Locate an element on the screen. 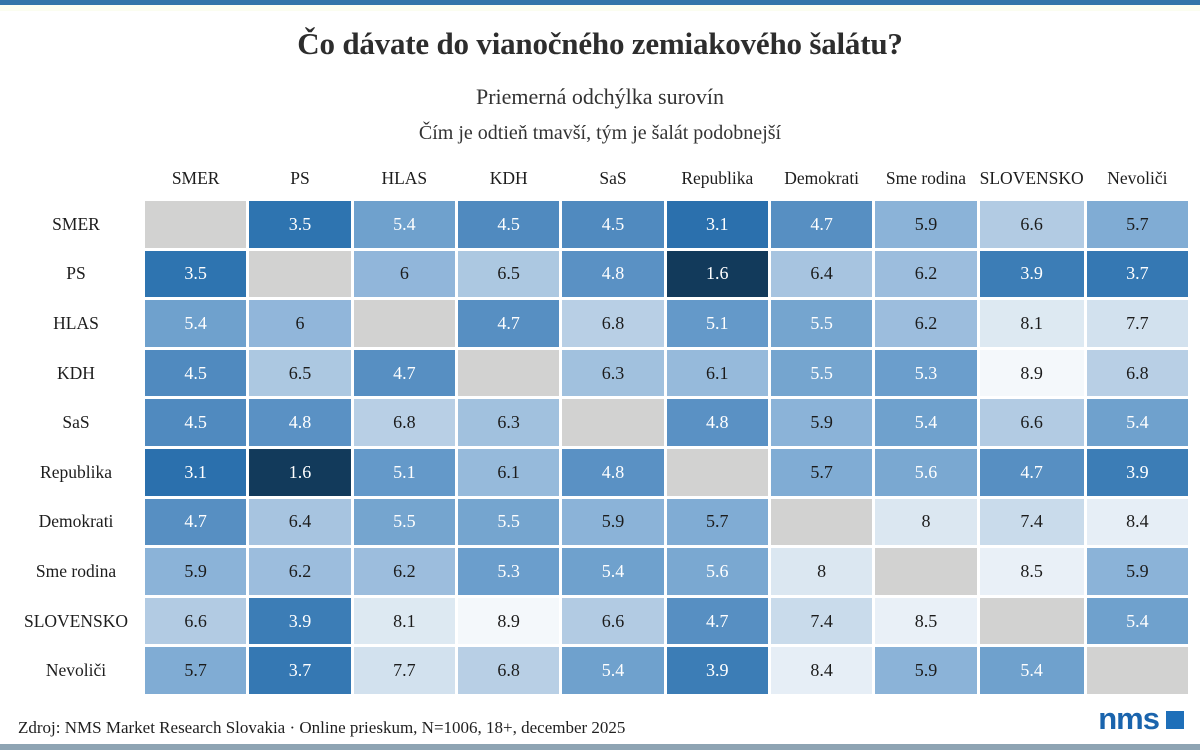  column-header: KDH is located at coordinates (508, 178).